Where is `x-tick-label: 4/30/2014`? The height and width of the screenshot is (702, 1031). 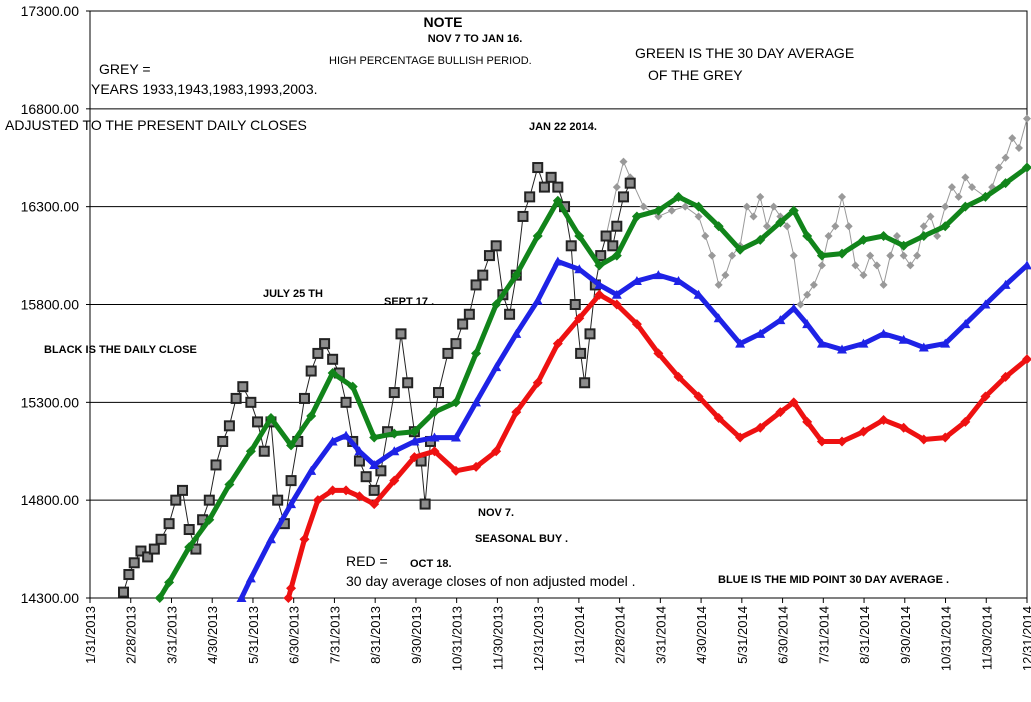 x-tick-label: 4/30/2014 is located at coordinates (701, 635).